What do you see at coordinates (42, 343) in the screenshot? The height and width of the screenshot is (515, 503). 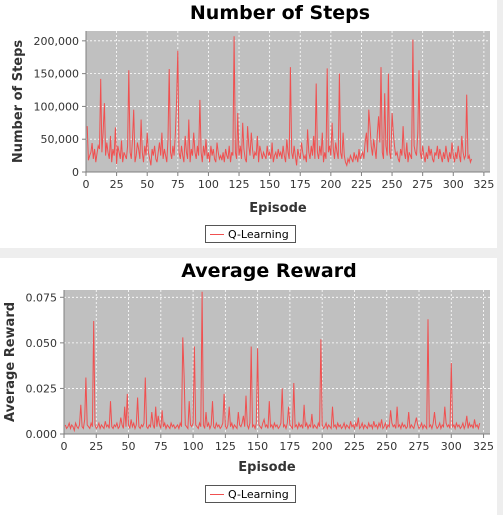 I see `y-tick-label: 0.050` at bounding box center [42, 343].